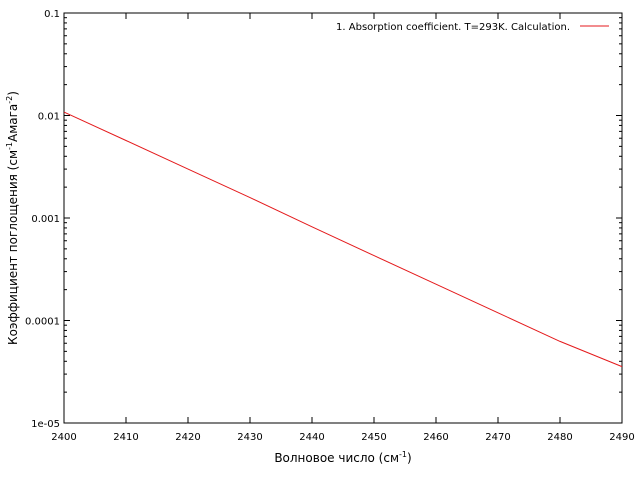  I want to click on y-tick-label: 0.01, so click(49, 117).